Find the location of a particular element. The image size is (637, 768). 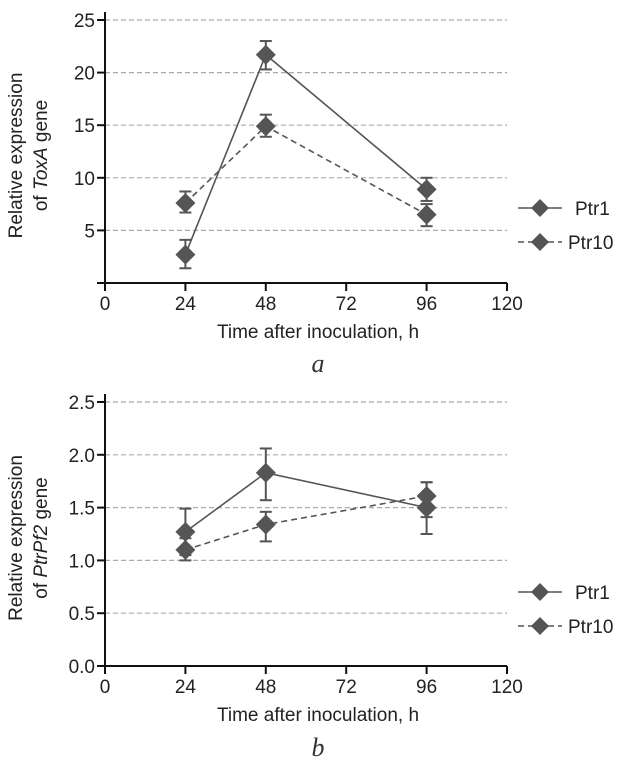

panel-label: a is located at coordinates (318, 363).